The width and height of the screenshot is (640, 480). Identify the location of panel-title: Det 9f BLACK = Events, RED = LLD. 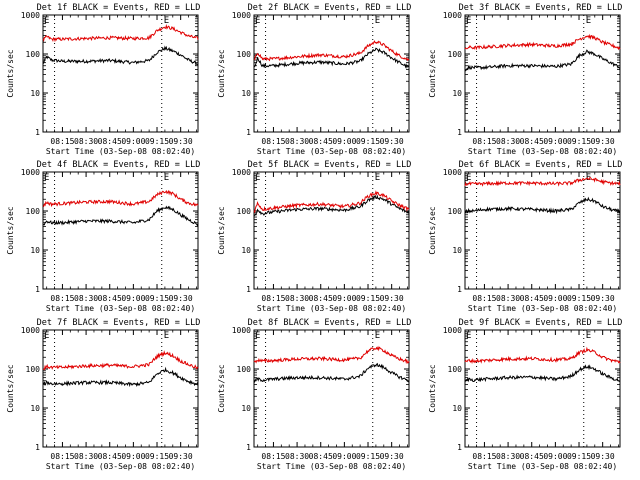
(541, 323).